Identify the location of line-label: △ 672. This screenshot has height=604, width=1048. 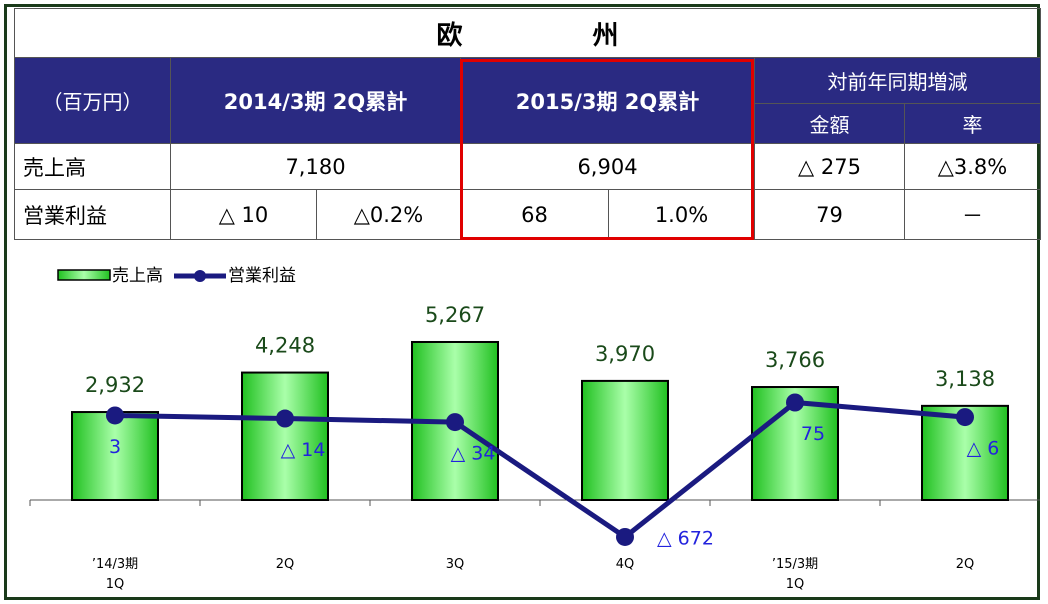
(685, 538).